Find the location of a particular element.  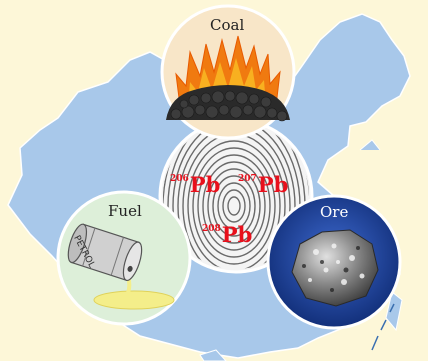

isotope-206-mass: 206 is located at coordinates (179, 179).